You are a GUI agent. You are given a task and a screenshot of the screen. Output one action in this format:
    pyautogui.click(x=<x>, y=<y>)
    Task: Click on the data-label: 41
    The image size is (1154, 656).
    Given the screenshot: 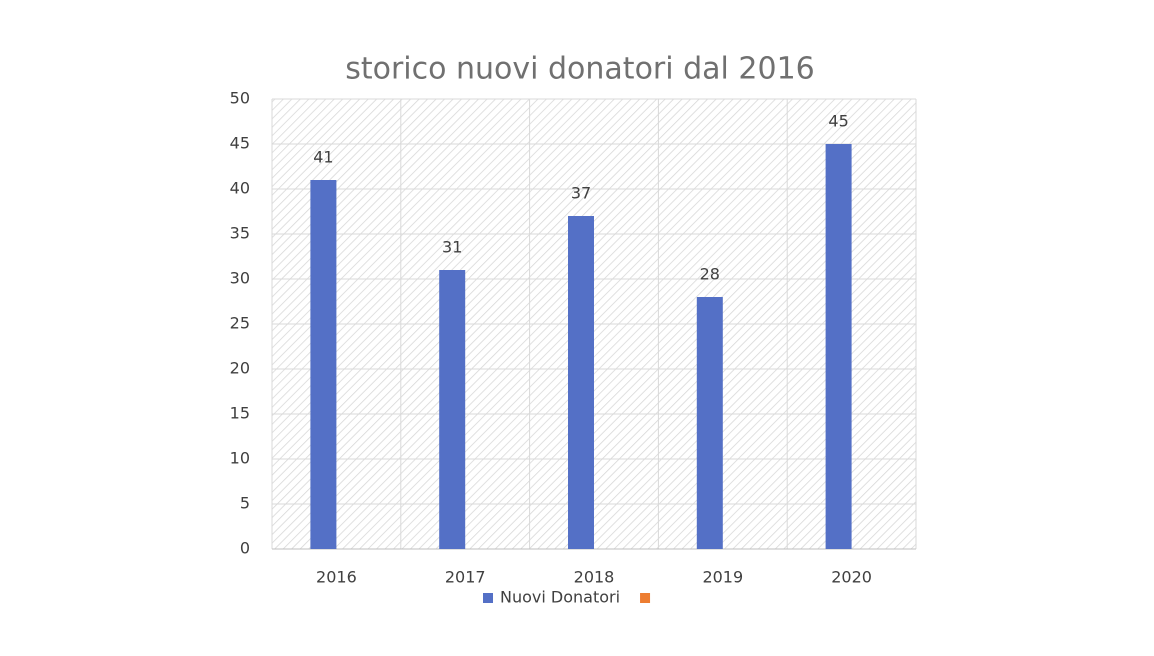 What is the action you would take?
    pyautogui.click(x=323, y=157)
    